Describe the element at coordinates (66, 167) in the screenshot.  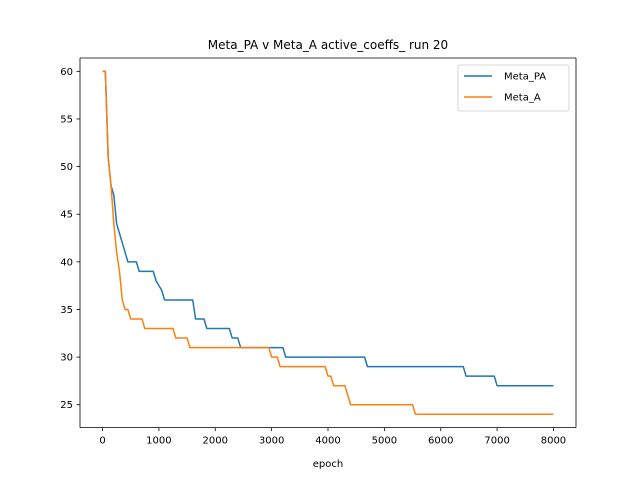
I see `y-tick-label: 50` at that location.